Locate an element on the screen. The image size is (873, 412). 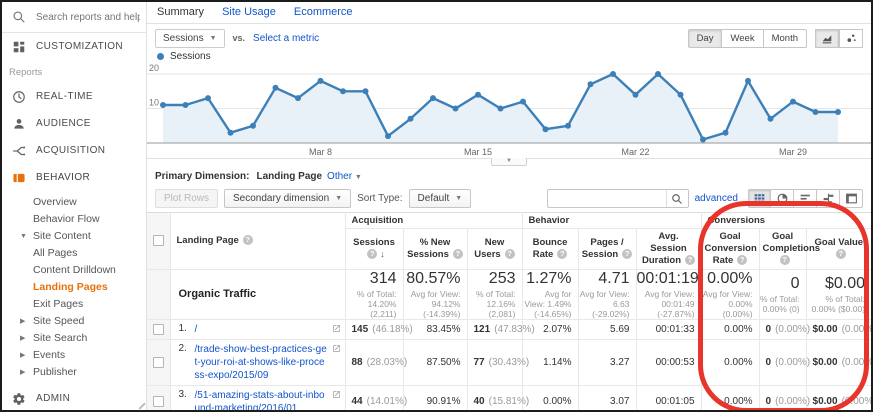
motion-chart-view-button is located at coordinates (851, 38).